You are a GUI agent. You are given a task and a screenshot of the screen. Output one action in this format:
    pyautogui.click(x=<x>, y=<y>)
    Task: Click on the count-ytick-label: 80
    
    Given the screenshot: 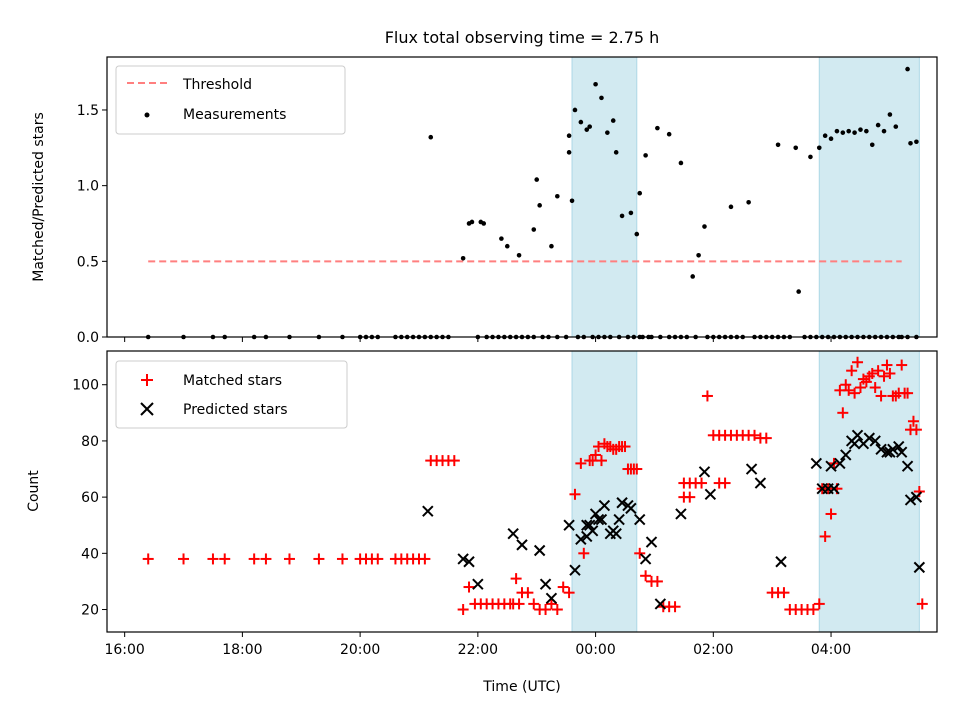 What is the action you would take?
    pyautogui.click(x=90, y=442)
    